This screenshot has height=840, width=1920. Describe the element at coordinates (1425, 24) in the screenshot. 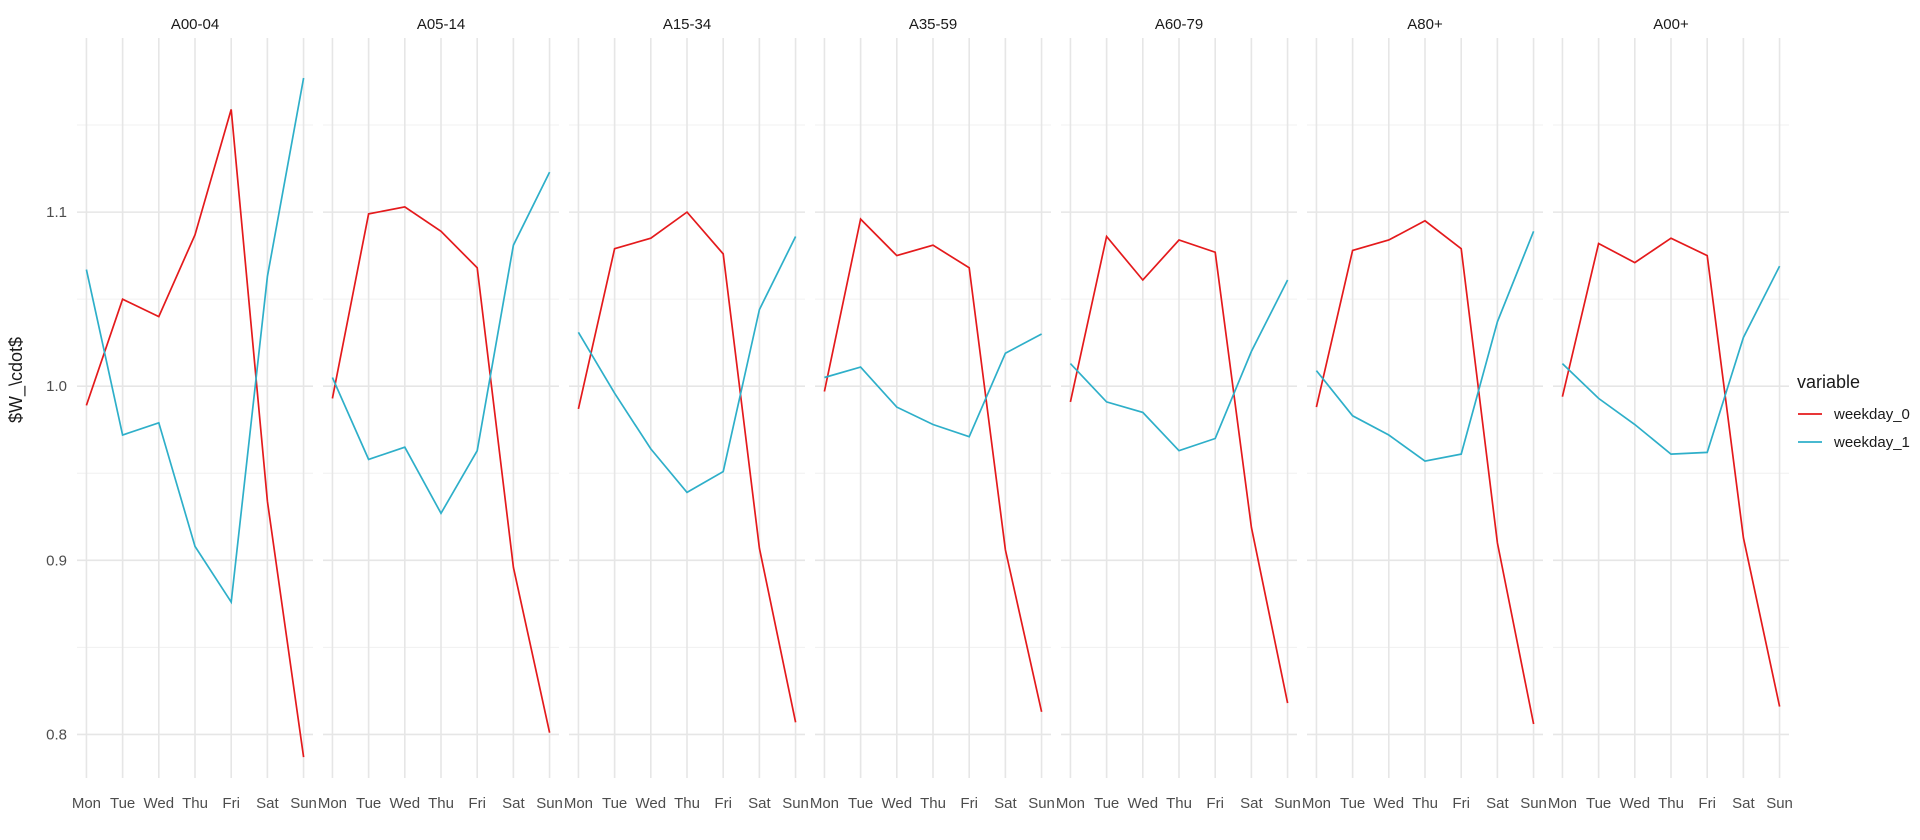

I see `panel-title: A80+` at that location.